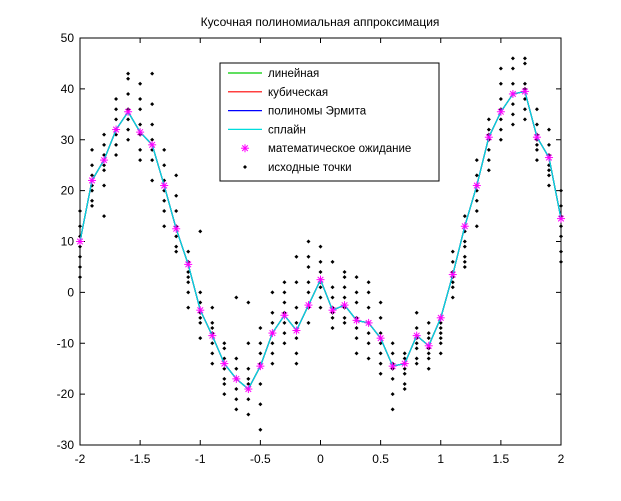  Describe the element at coordinates (68, 89) in the screenshot. I see `y-tick-label: 40` at that location.